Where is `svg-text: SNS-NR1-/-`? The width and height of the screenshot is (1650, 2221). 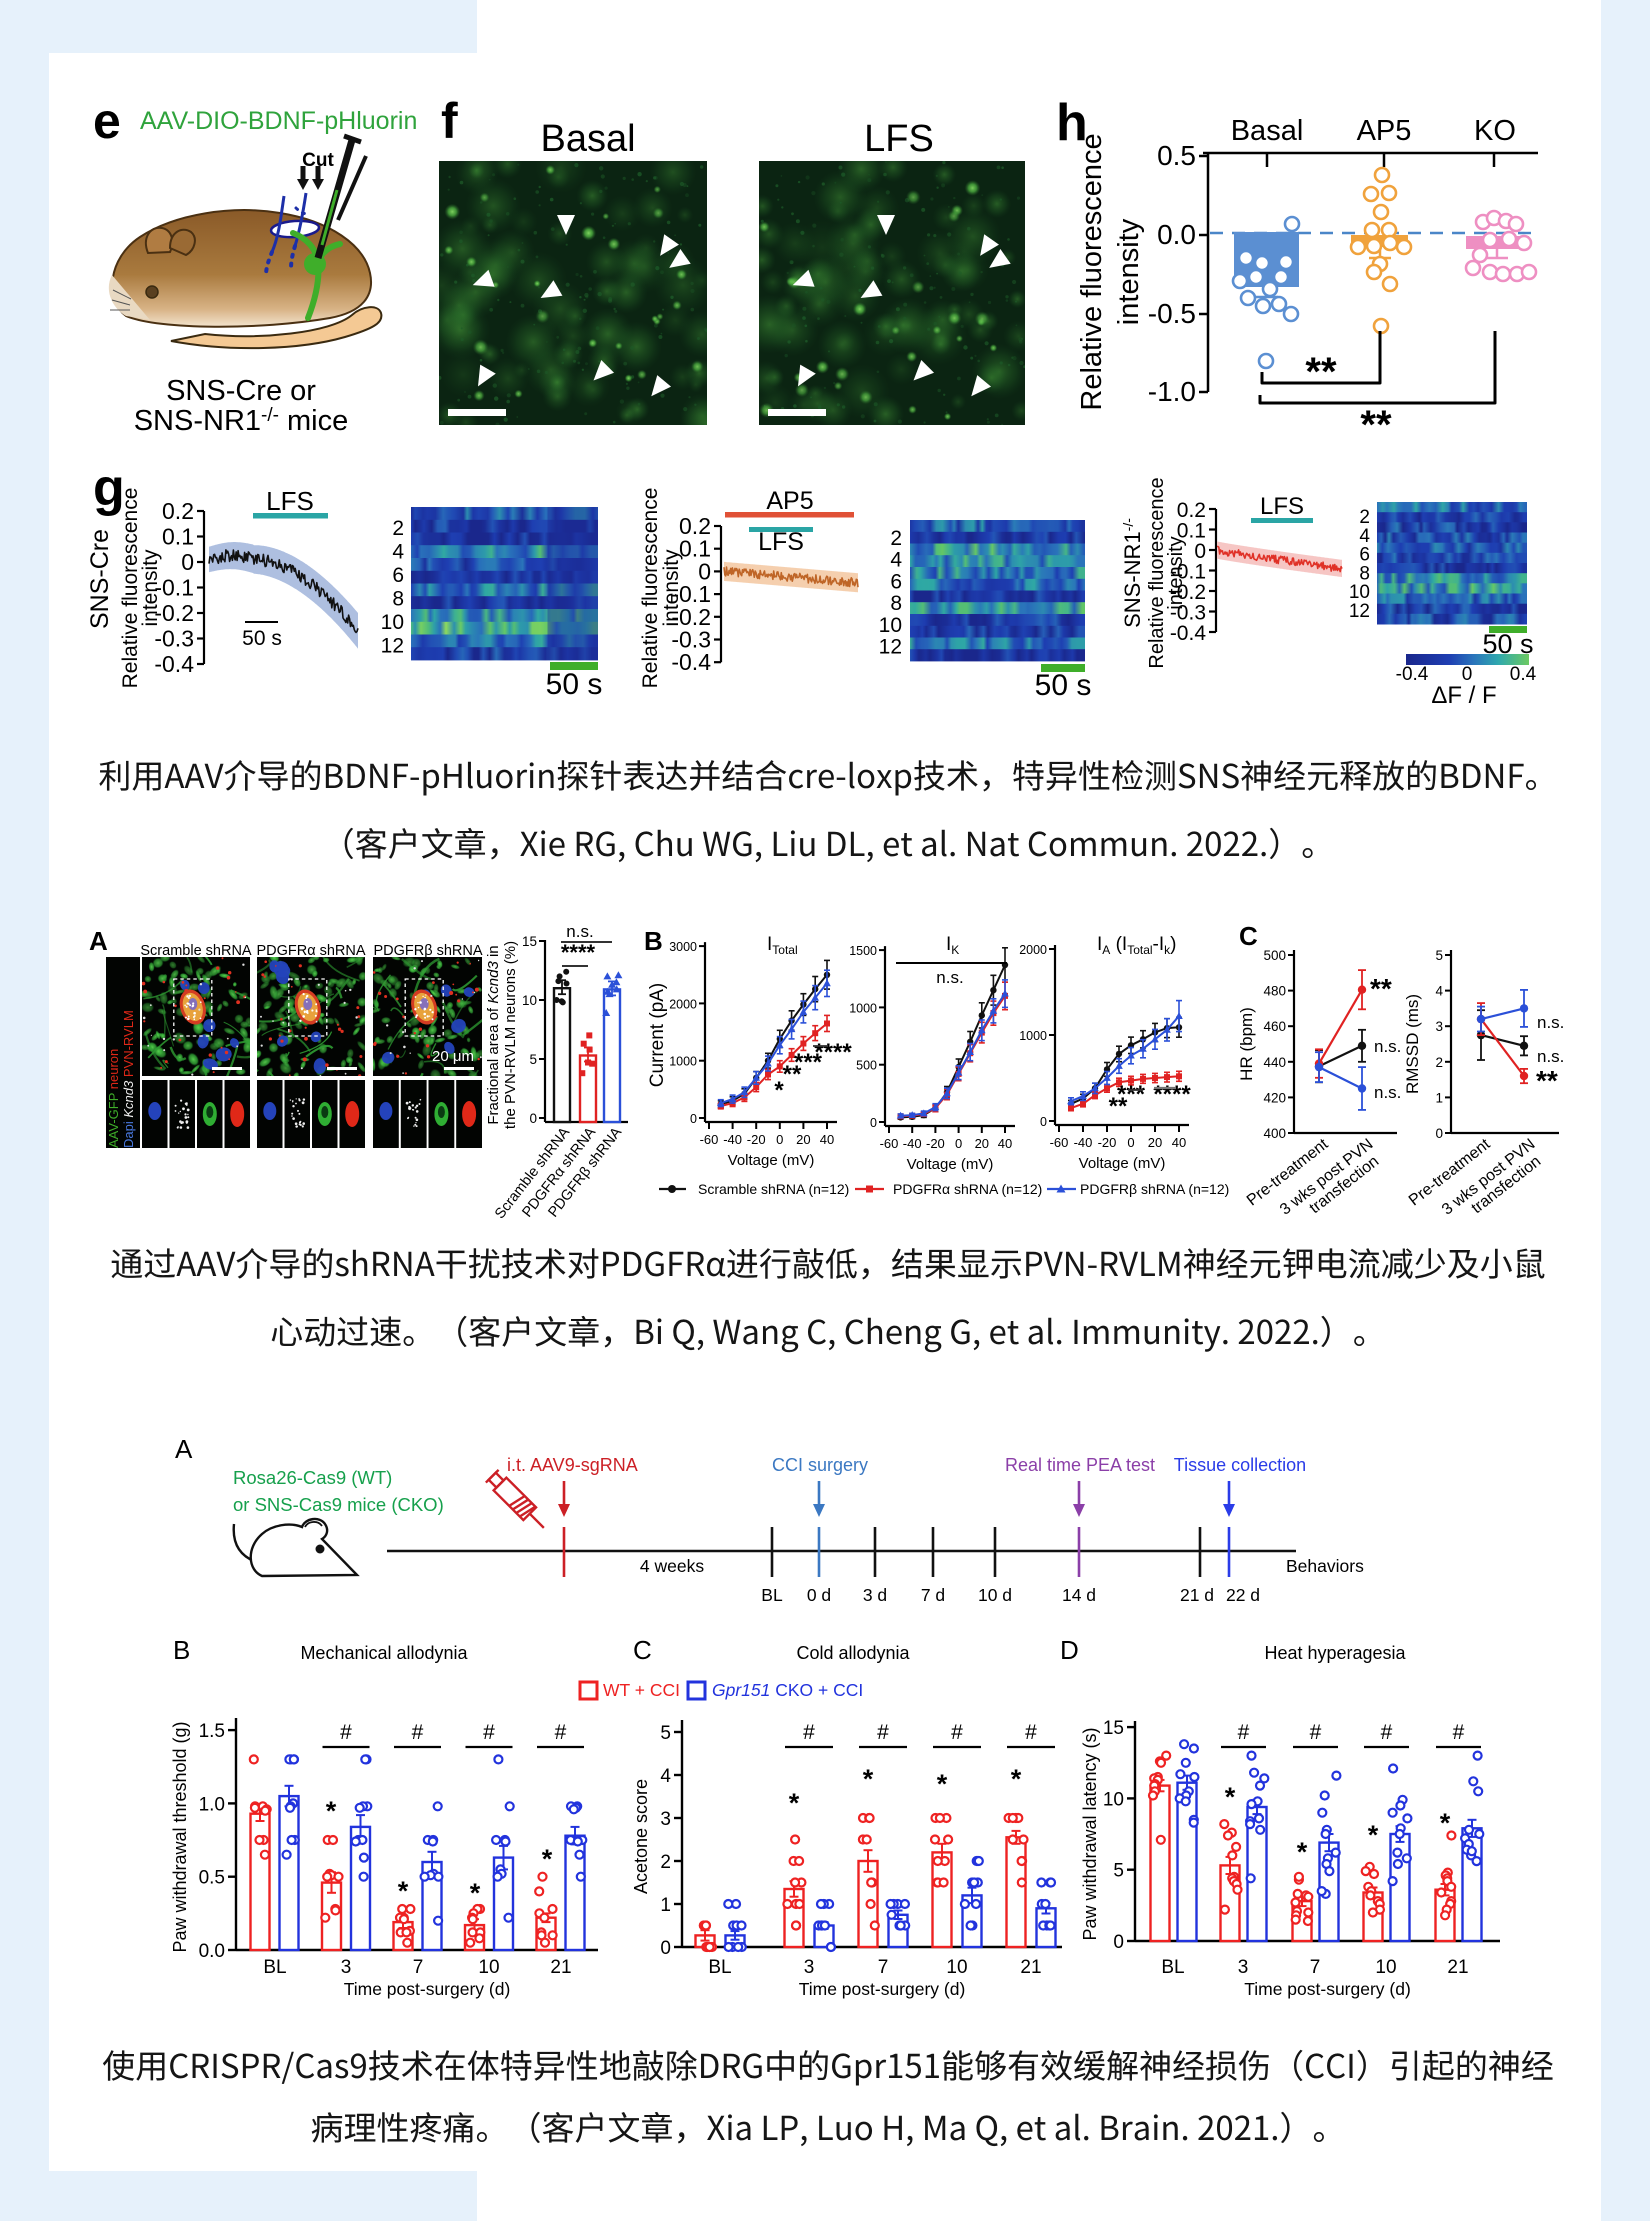 svg-text: SNS-NR1-/- is located at coordinates (1132, 573).